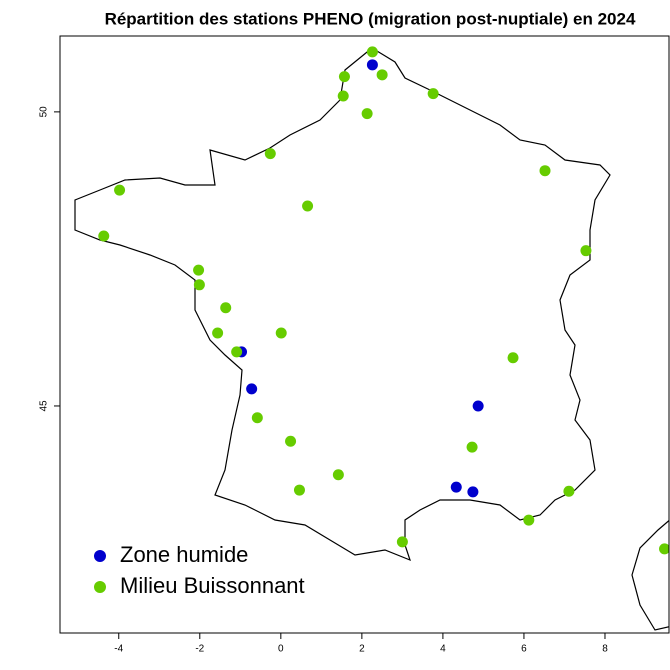 The width and height of the screenshot is (670, 670). I want to click on corsica-outline, so click(650, 575).